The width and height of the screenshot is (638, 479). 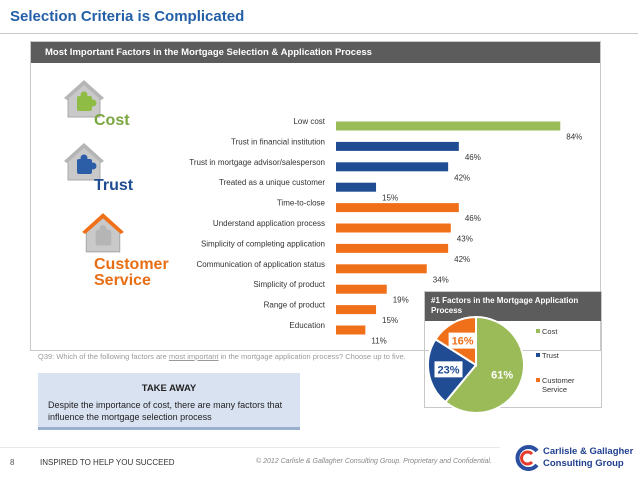 I want to click on bar-category-label: Treated as a unique customer, so click(x=272, y=182).